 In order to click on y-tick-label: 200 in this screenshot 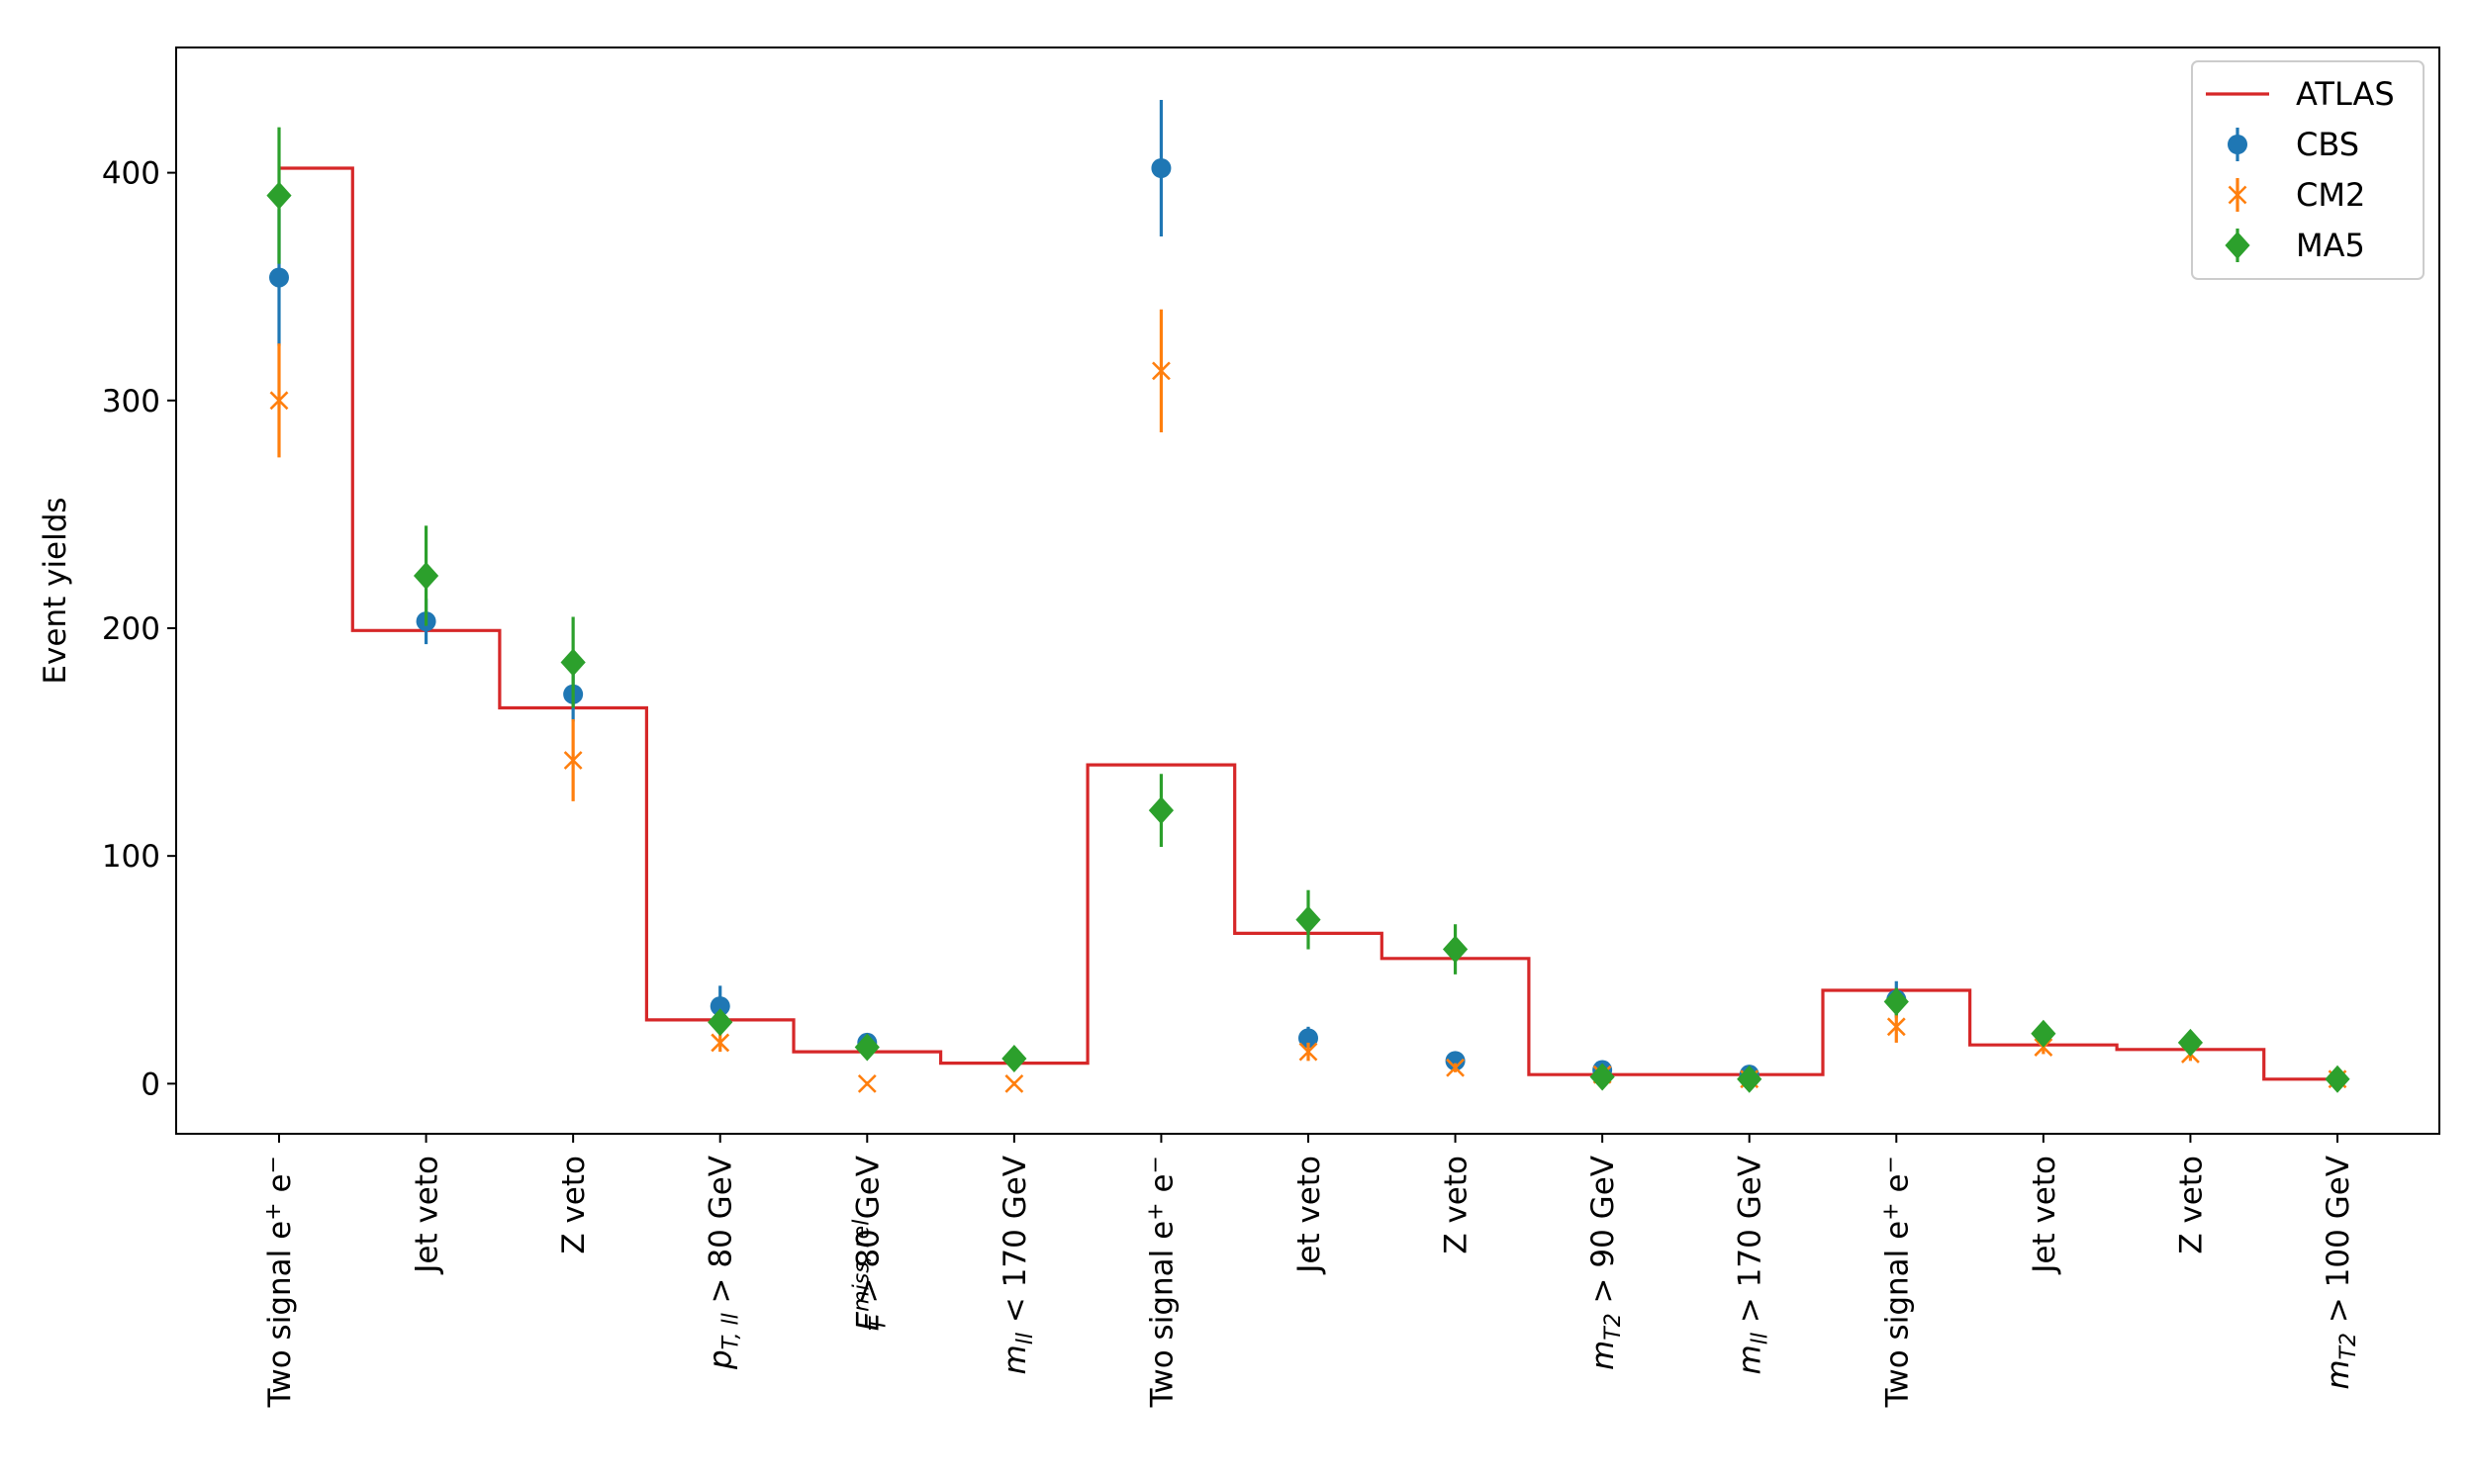, I will do `click(131, 629)`.